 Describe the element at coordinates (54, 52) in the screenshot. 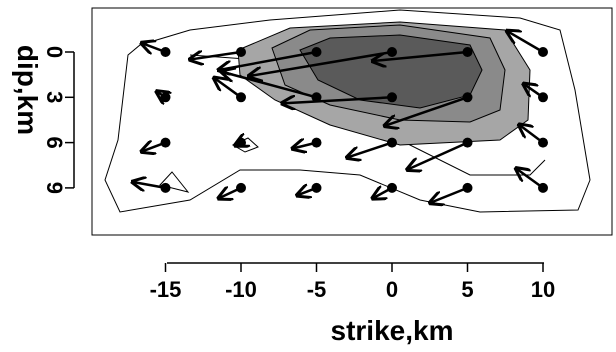

I see `y-tick-label: 0` at that location.